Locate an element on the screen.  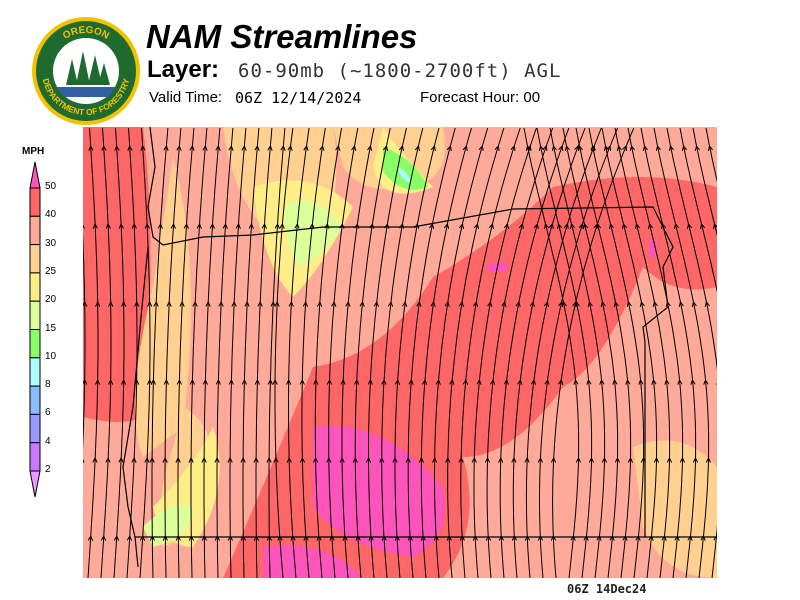
oregon-forestry-logo: OREGON DEPARTMENT OF FORESTRY is located at coordinates (86, 71).